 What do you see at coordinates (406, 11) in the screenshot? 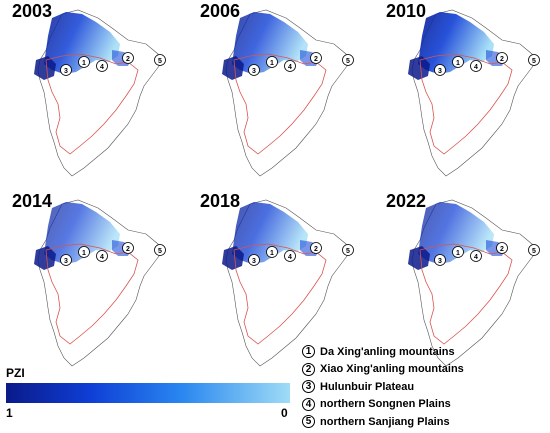
I see `year-label: 2010` at bounding box center [406, 11].